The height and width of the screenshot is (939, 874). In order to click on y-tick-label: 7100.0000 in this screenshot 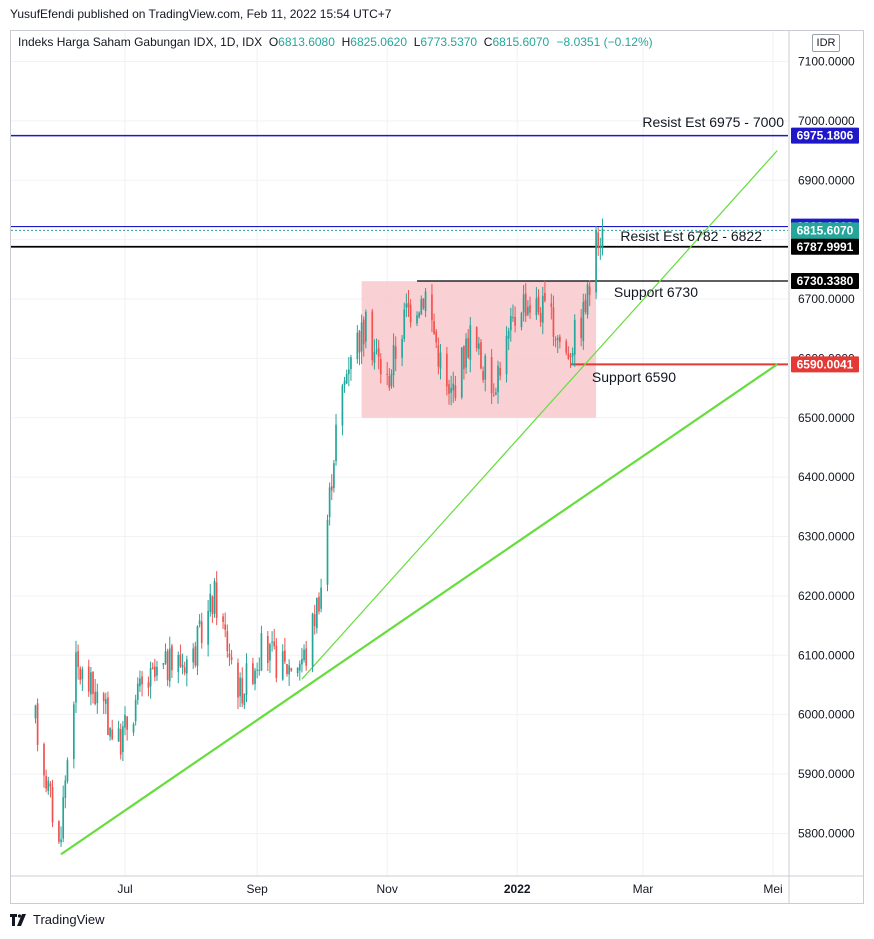, I will do `click(826, 62)`.